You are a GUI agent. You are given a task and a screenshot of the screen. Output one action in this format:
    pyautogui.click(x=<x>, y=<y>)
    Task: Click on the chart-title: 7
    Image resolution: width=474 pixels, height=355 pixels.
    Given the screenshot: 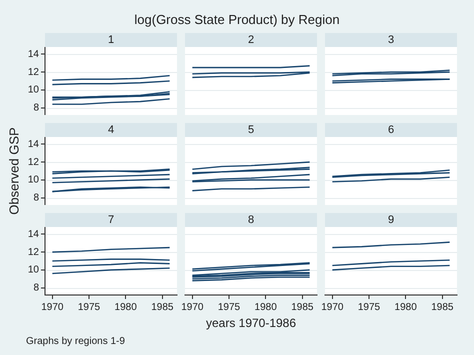 What is the action you would take?
    pyautogui.click(x=111, y=220)
    